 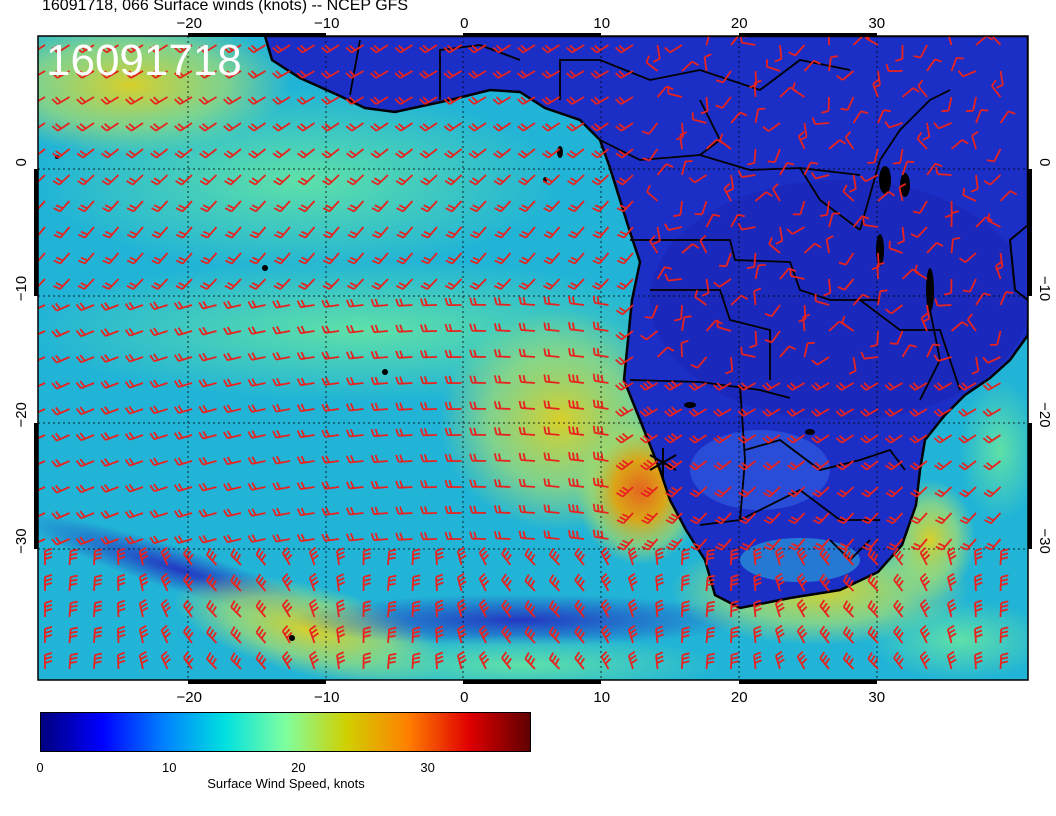 I want to click on lon-tick-label-bottom: 30, so click(x=876, y=697).